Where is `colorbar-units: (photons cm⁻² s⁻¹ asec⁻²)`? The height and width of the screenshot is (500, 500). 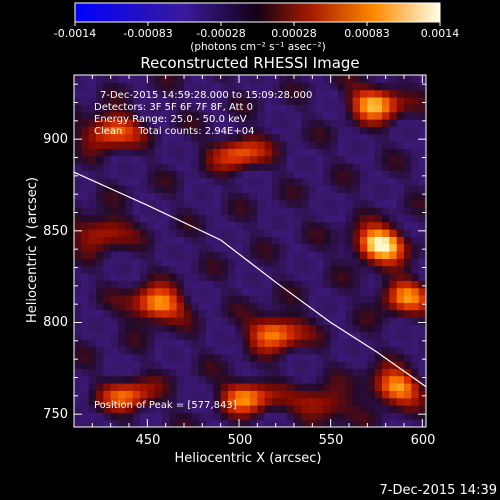 colorbar-units: (photons cm⁻² s⁻¹ asec⁻²) is located at coordinates (257, 47).